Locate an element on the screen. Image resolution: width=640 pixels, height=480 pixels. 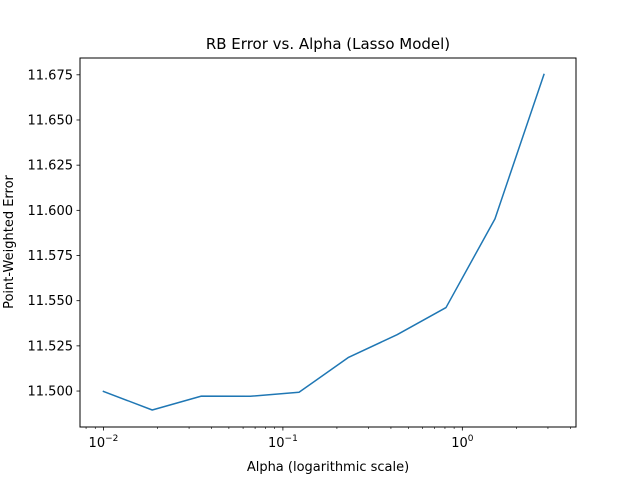
x-tick-label-2: 10⁰ is located at coordinates (462, 442).